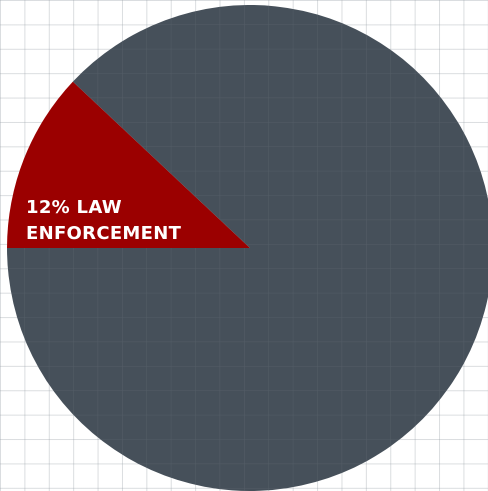 The height and width of the screenshot is (491, 488). I want to click on slice-label-0: 12% LAW ENFORCEMENT, so click(104, 220).